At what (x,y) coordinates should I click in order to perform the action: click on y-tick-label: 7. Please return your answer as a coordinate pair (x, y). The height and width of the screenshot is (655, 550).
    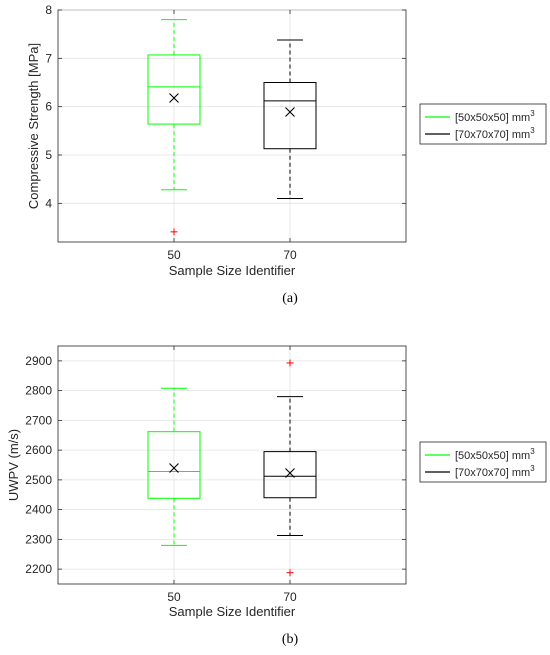
    Looking at the image, I should click on (48, 58).